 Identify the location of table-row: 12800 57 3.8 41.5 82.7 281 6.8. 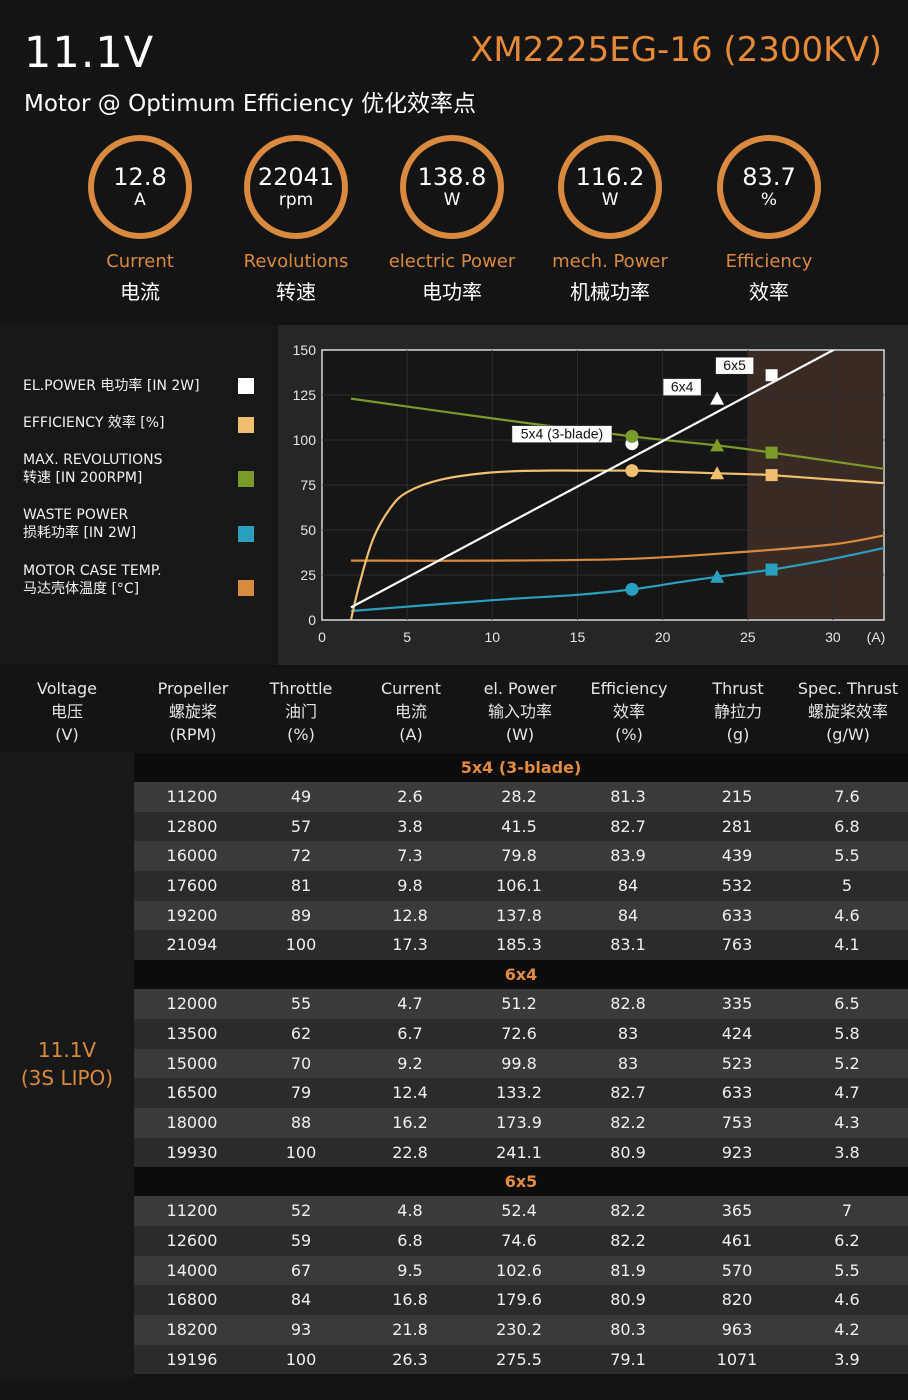
(521, 826).